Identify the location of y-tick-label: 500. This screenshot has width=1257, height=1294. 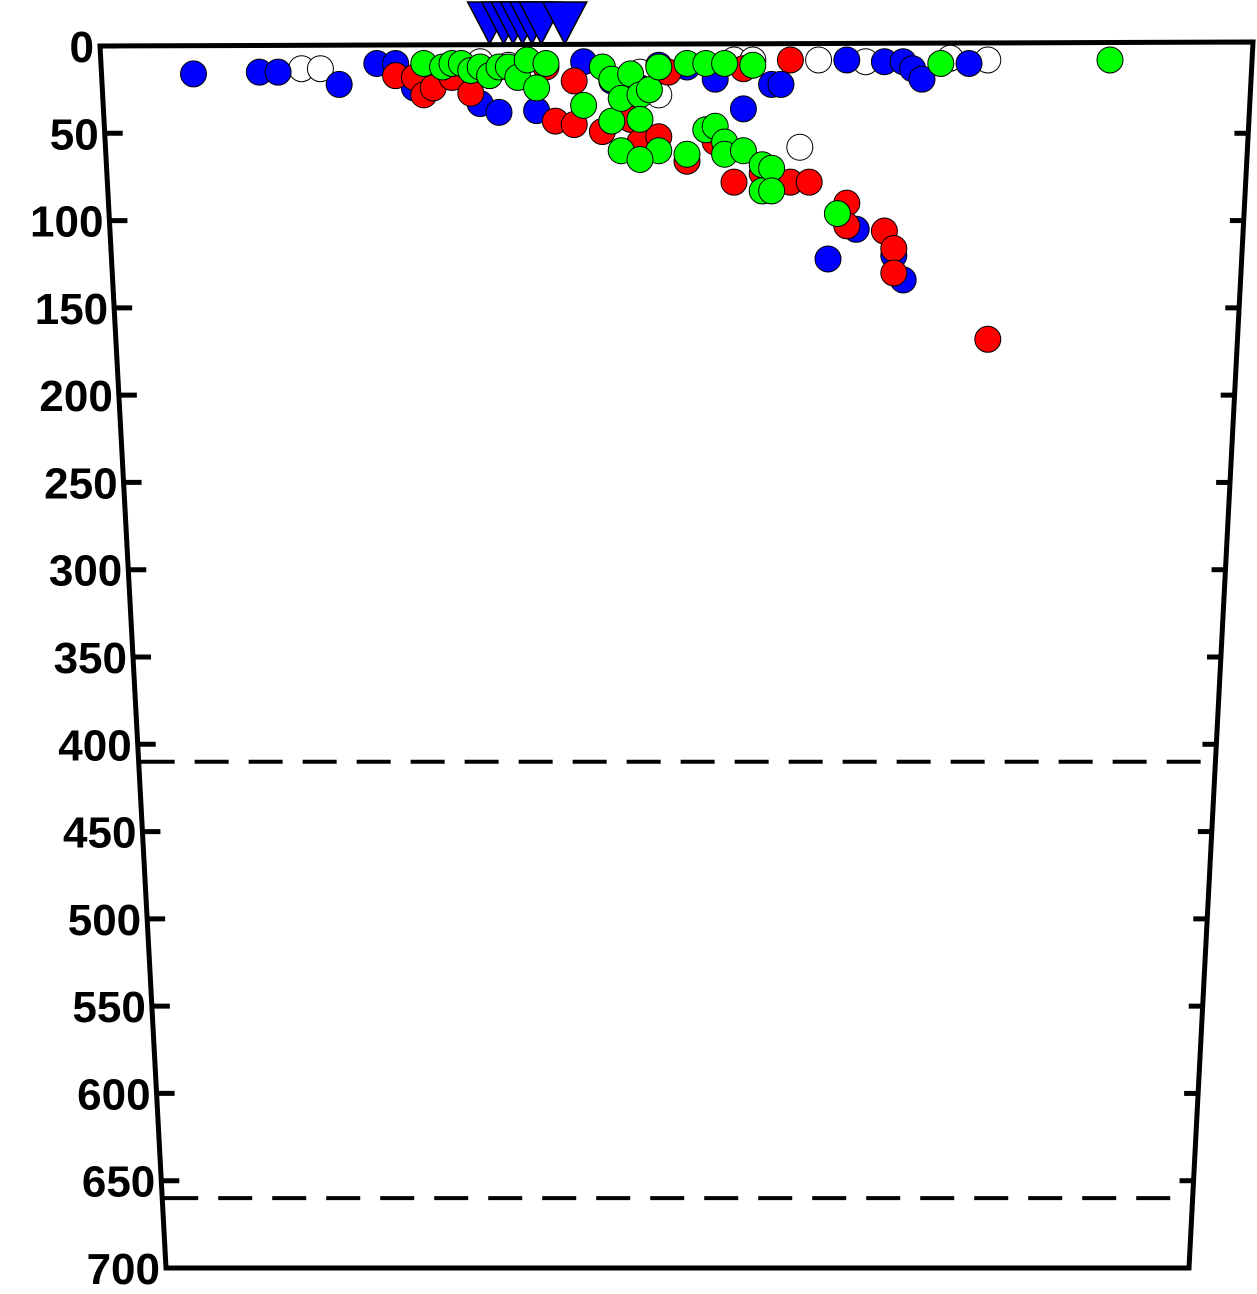
(104, 920).